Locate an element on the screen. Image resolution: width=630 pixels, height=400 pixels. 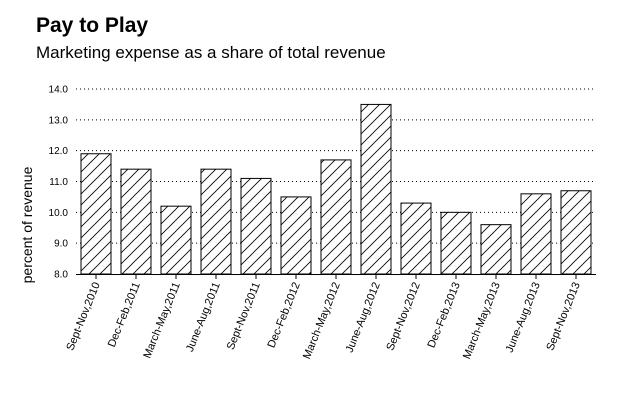
x-tick-label: Sept-Nov,2013 is located at coordinates (563, 317).